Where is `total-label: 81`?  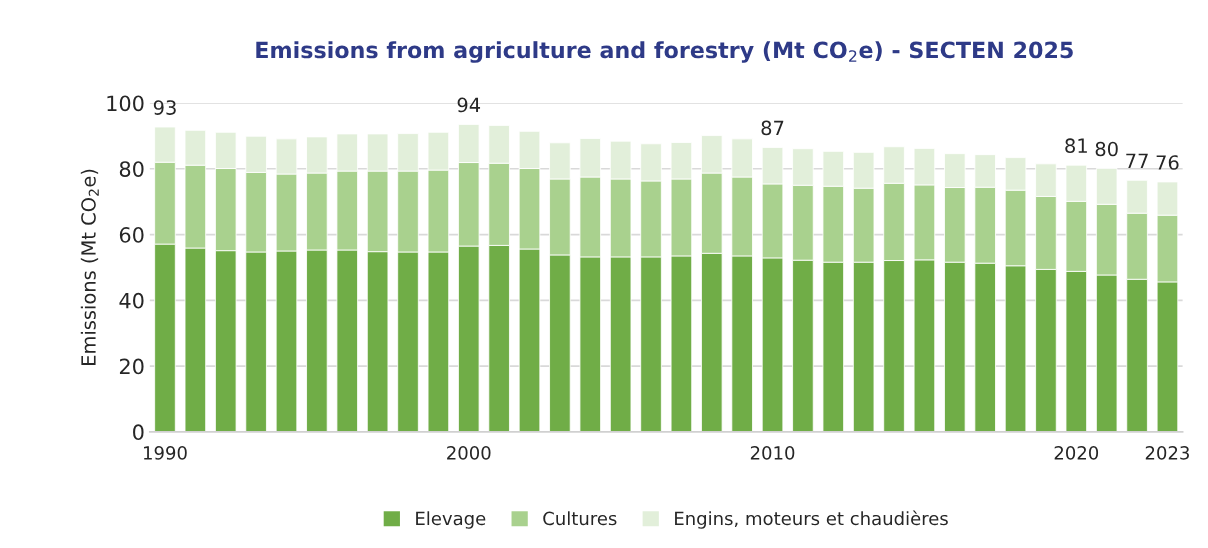 total-label: 81 is located at coordinates (1076, 146).